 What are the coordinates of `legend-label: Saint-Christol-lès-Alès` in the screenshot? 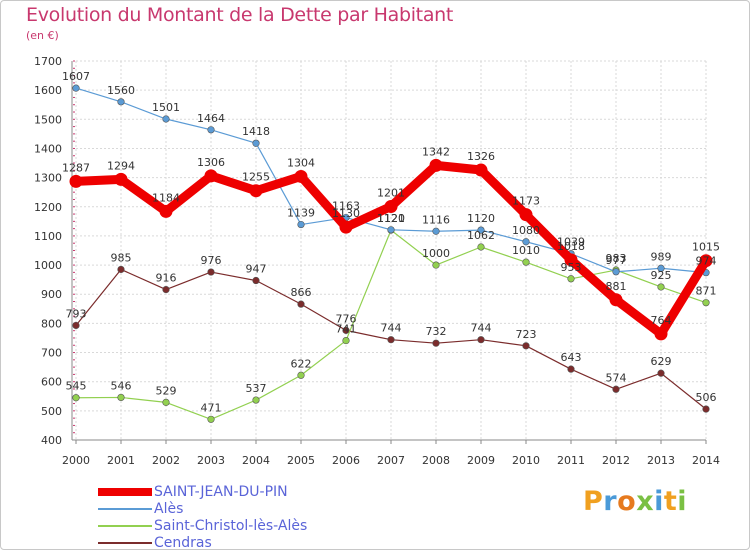 It's located at (231, 526).